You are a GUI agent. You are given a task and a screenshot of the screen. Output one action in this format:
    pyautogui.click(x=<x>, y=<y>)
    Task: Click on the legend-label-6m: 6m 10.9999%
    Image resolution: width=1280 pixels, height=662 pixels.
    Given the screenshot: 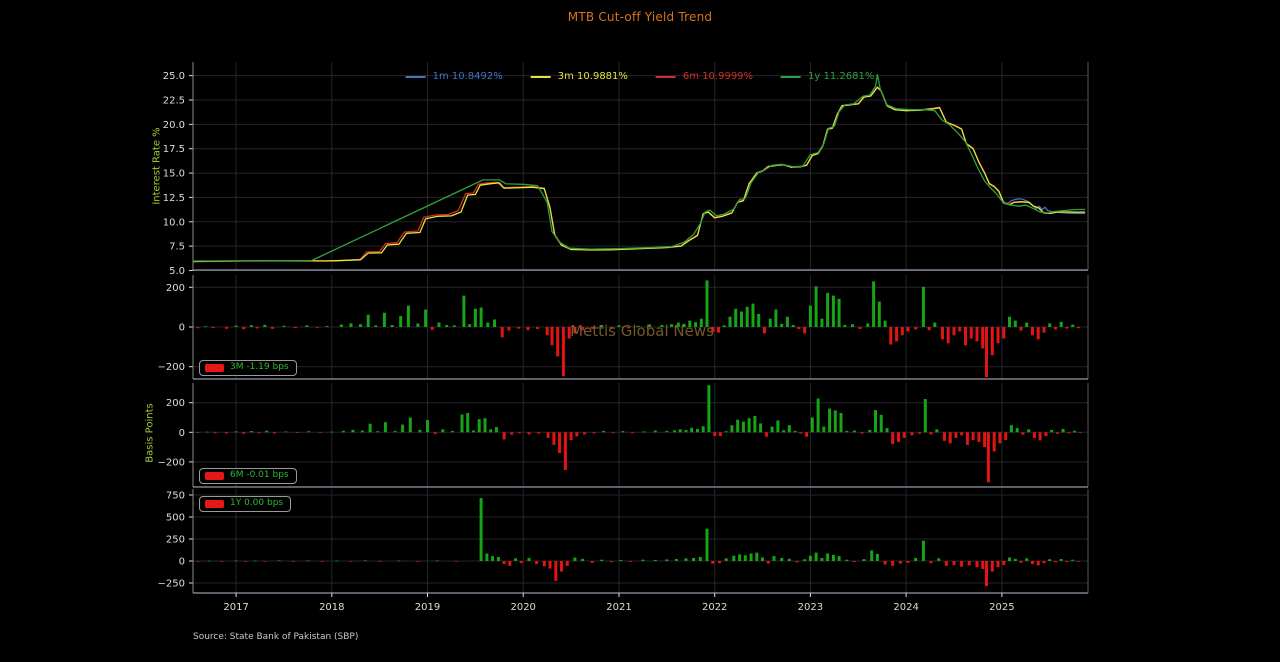 What is the action you would take?
    pyautogui.click(x=718, y=76)
    